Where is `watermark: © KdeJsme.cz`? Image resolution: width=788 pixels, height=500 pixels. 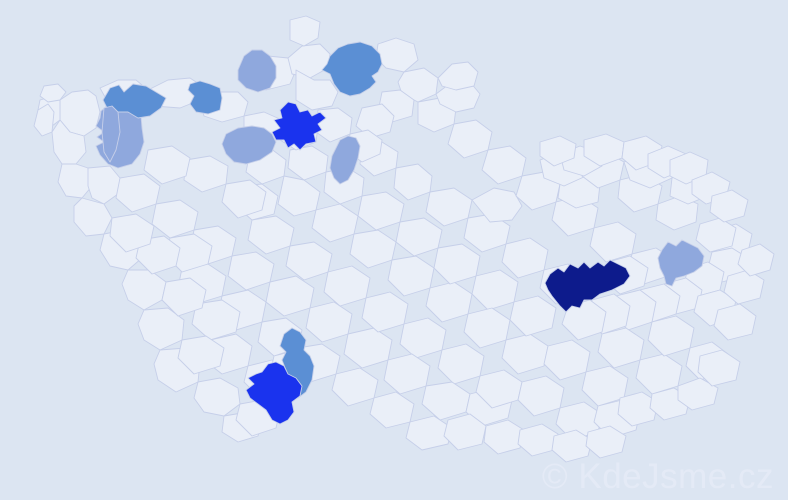
watermark: © KdeJsme.cz is located at coordinates (658, 476).